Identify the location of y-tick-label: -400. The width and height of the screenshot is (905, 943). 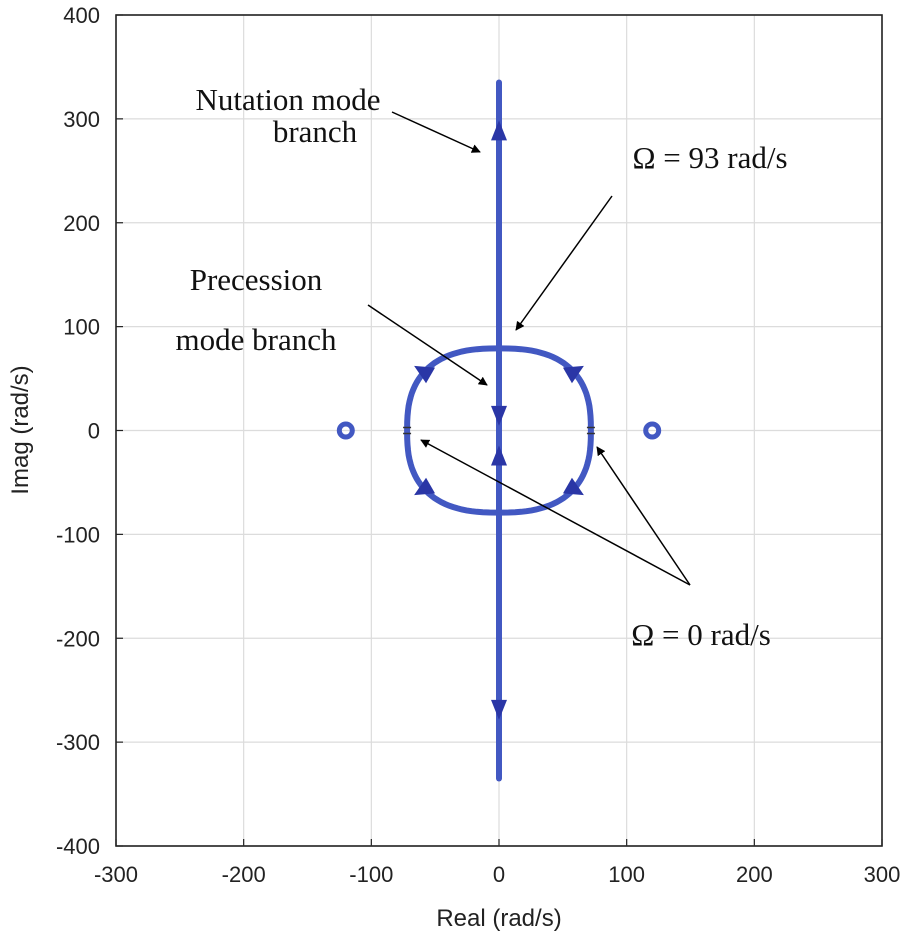
(78, 846).